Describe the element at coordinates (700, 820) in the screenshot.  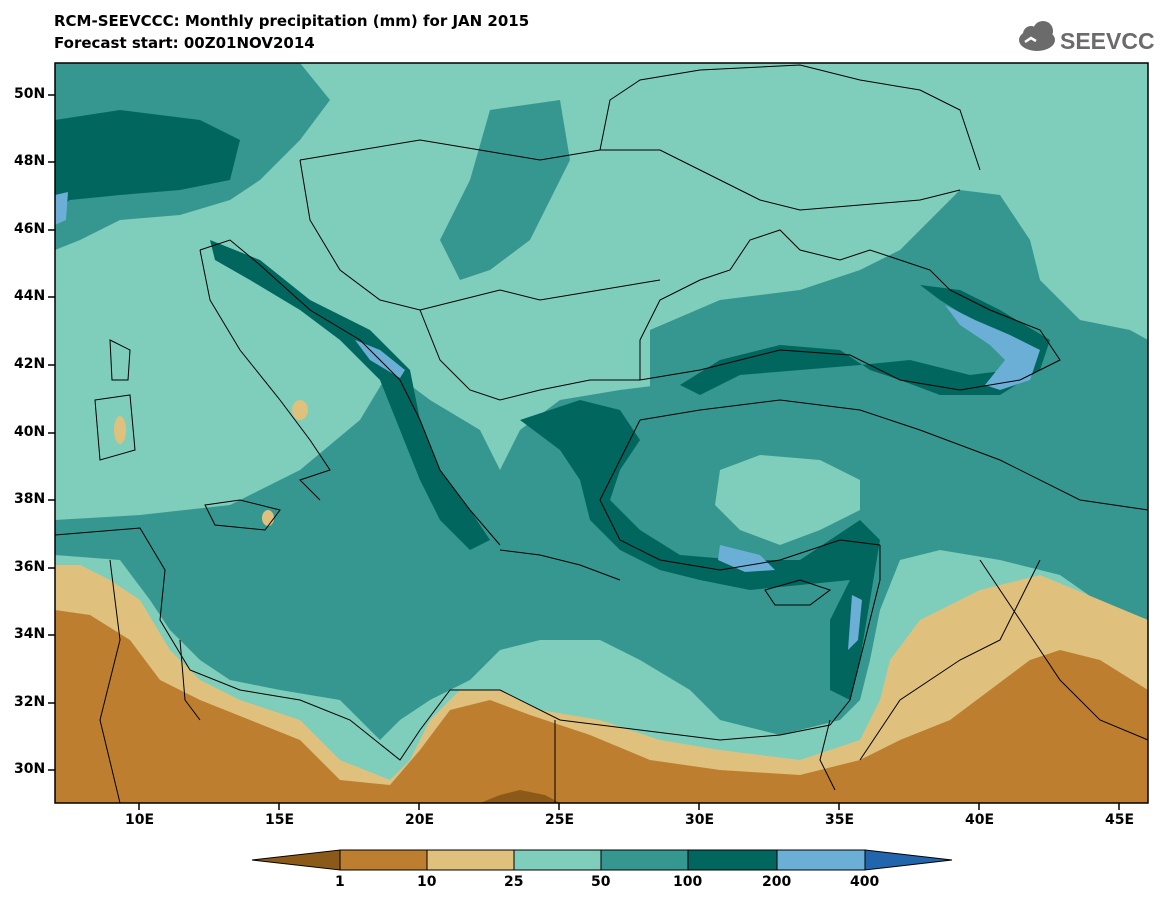
I see `lon-label-30e: 30E` at that location.